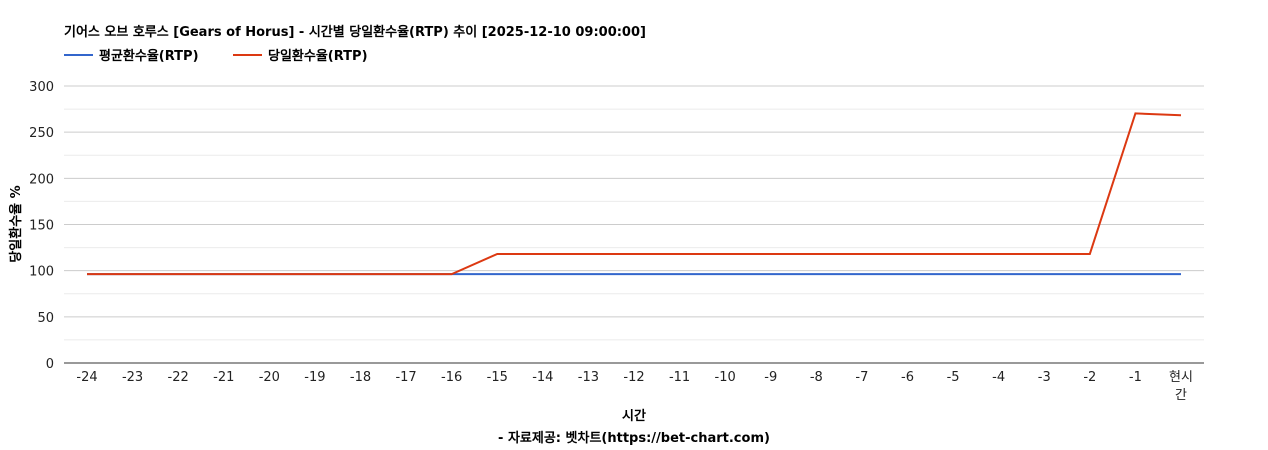 The width and height of the screenshot is (1268, 450). I want to click on x-axis-title: 시간, so click(634, 416).